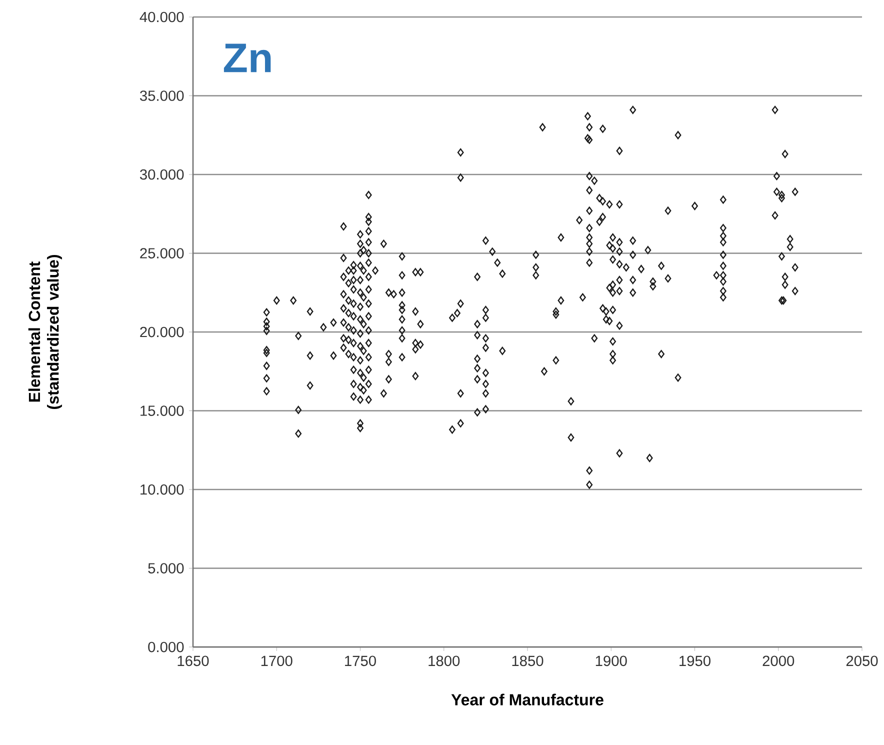  Describe the element at coordinates (166, 568) in the screenshot. I see `y-tick-label: 5.000` at that location.